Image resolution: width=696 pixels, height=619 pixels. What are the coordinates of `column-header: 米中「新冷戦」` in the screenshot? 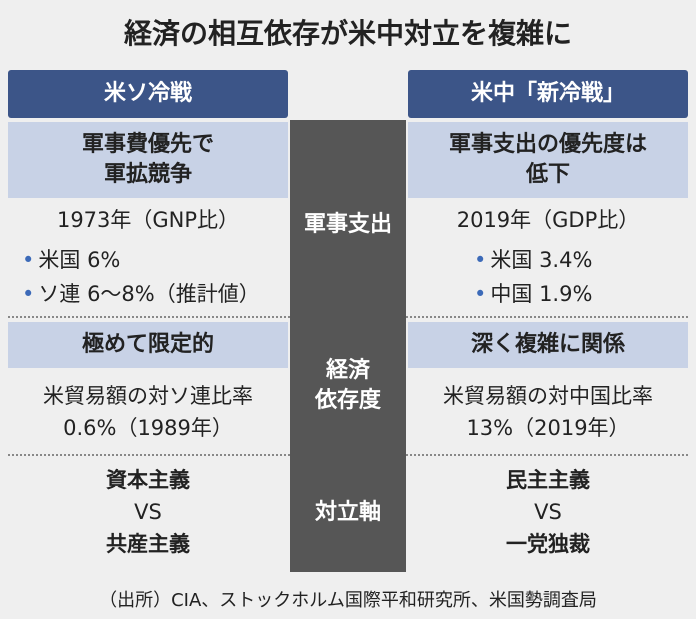 It's located at (548, 94).